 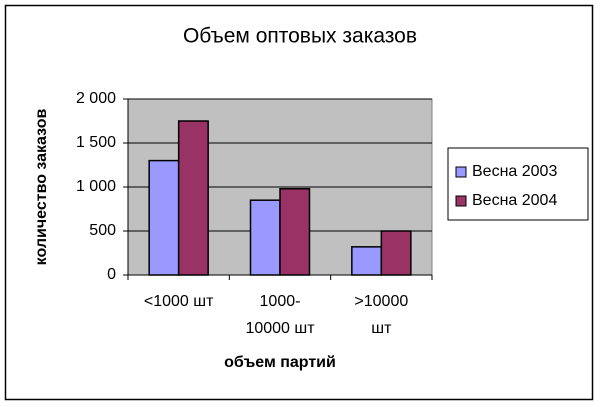 What do you see at coordinates (111, 274) in the screenshot?
I see `y-tick-label: 0` at bounding box center [111, 274].